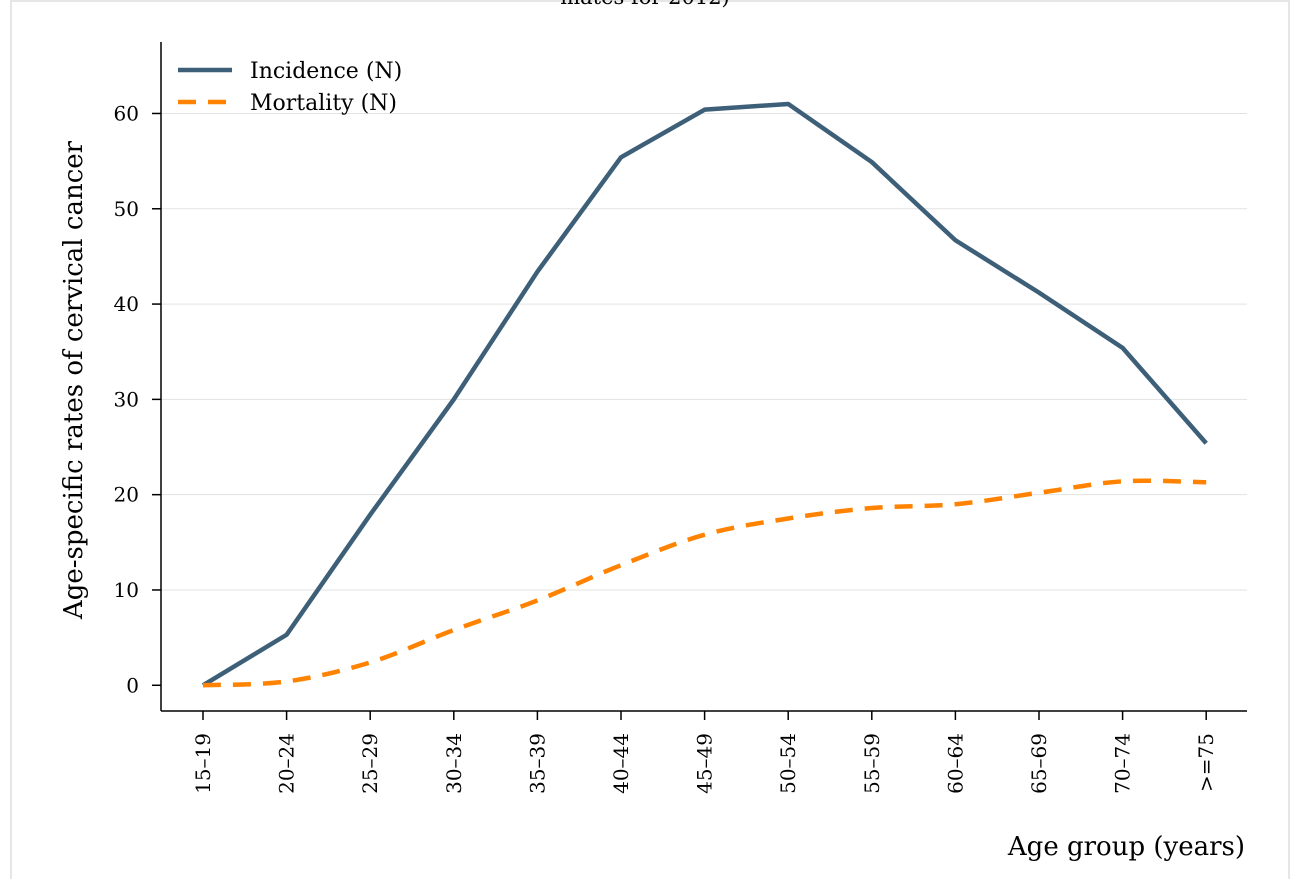 Image resolution: width=1290 pixels, height=879 pixels. Describe the element at coordinates (537, 763) in the screenshot. I see `x-tick-label: 35–39` at that location.